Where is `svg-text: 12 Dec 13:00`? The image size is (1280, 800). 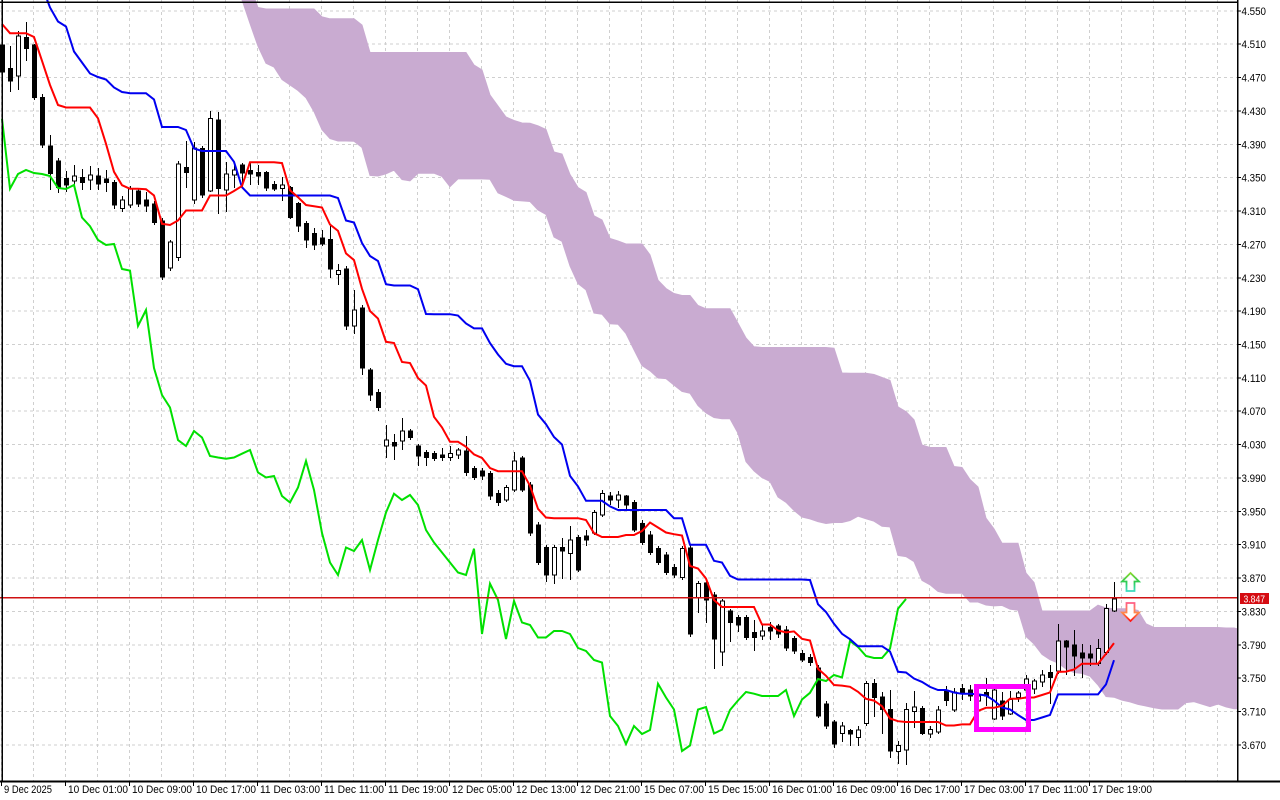
svg-text: 12 Dec 13:00 is located at coordinates (546, 790).